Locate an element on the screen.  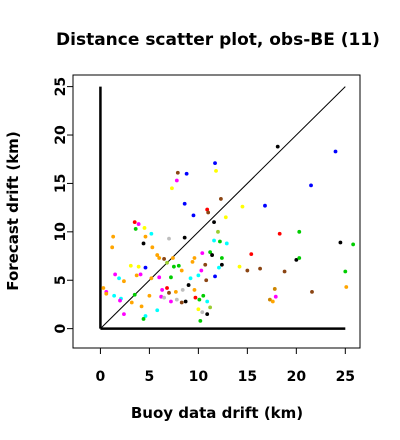
y-tick-label: 0 is located at coordinates (61, 329).